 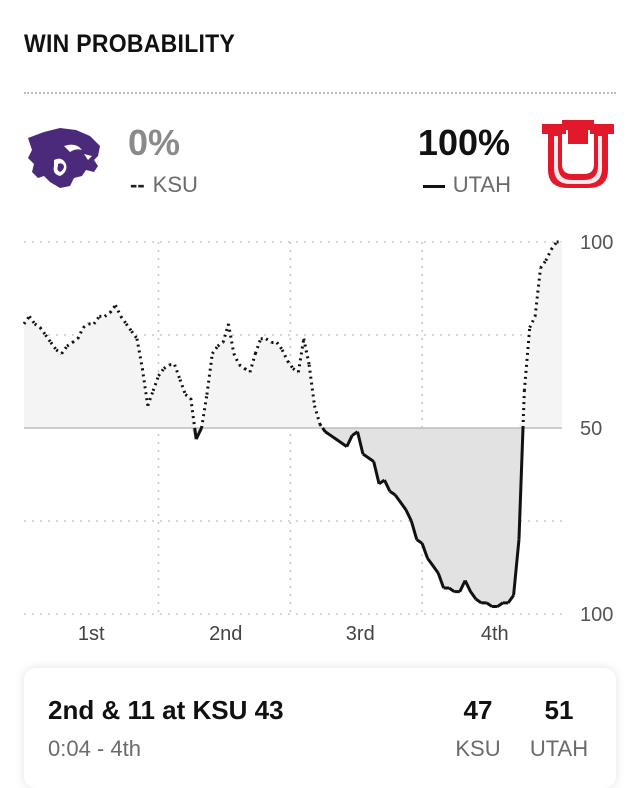 What do you see at coordinates (463, 142) in the screenshot?
I see `utah-win-pct: 100%` at bounding box center [463, 142].